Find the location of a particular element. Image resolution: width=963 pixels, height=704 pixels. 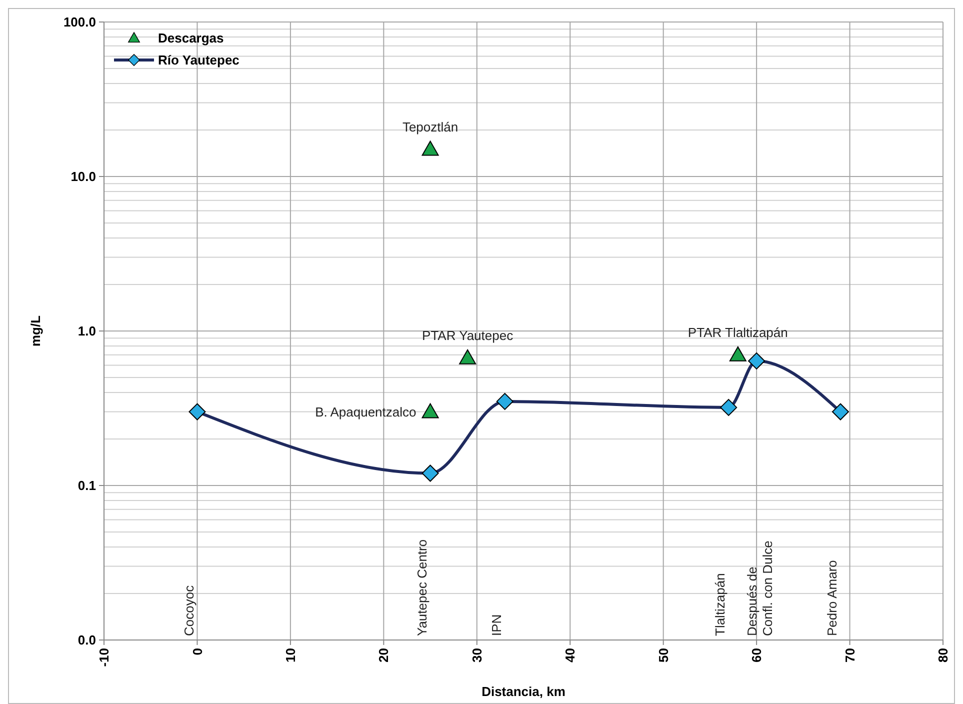

x-tick-label: 0 is located at coordinates (197, 652).